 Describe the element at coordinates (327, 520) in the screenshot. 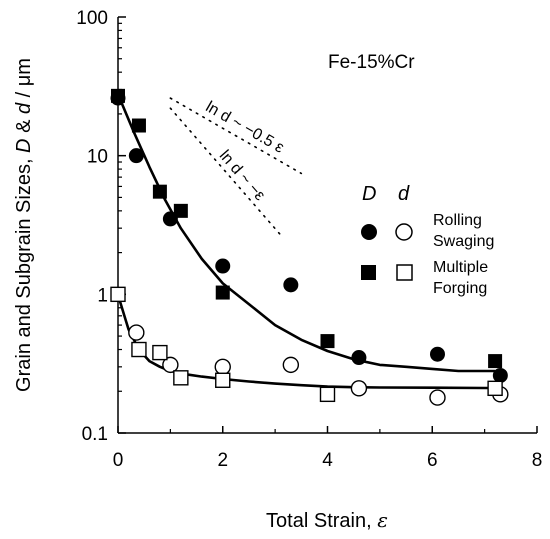

I see `x-axis-title: Total Strain, ε` at that location.